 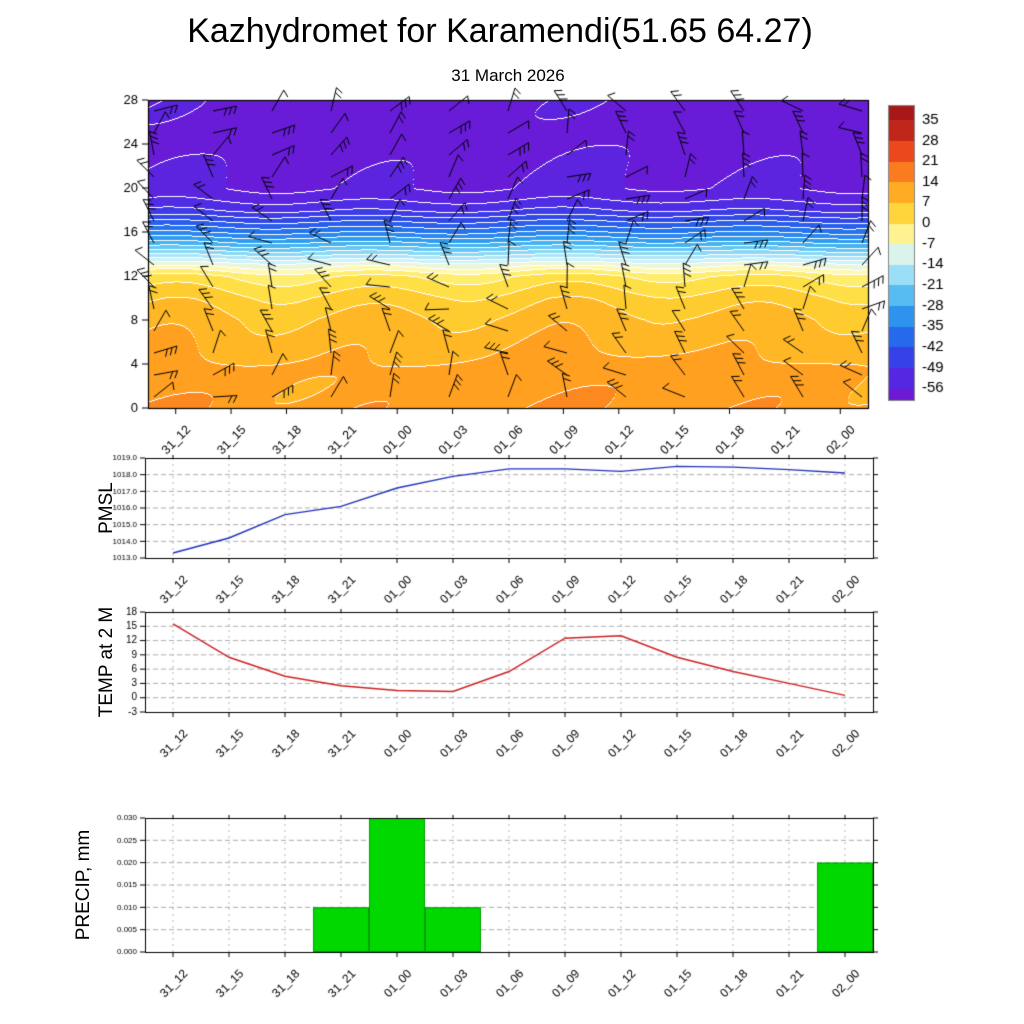 I want to click on temp-axis-label: TEMP at 2 M, so click(x=106, y=662).